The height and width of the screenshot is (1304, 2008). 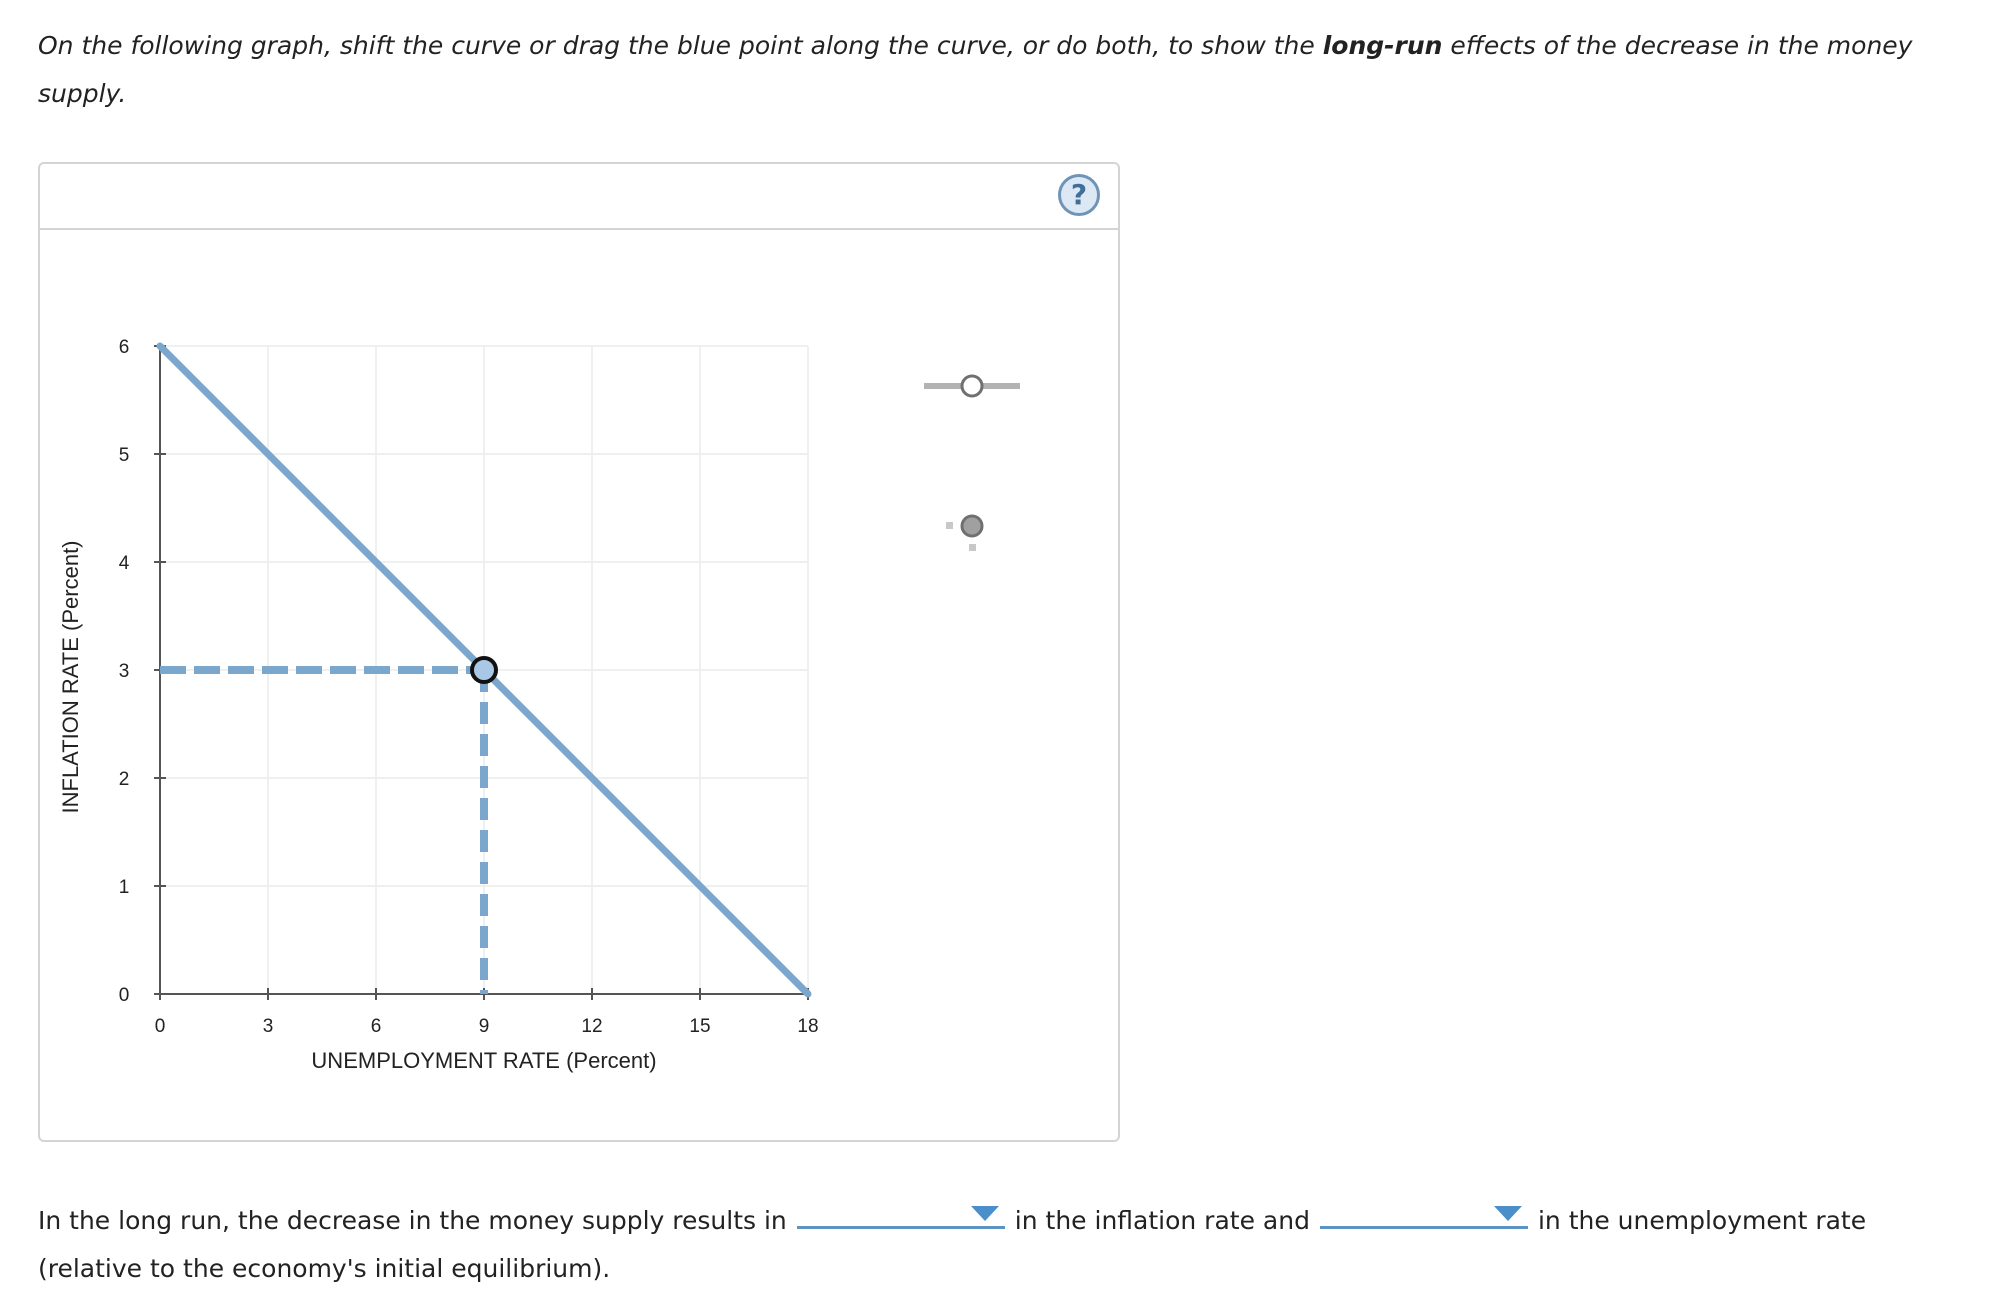 What do you see at coordinates (1382, 45) in the screenshot?
I see `instructions-emphasis: long-run` at bounding box center [1382, 45].